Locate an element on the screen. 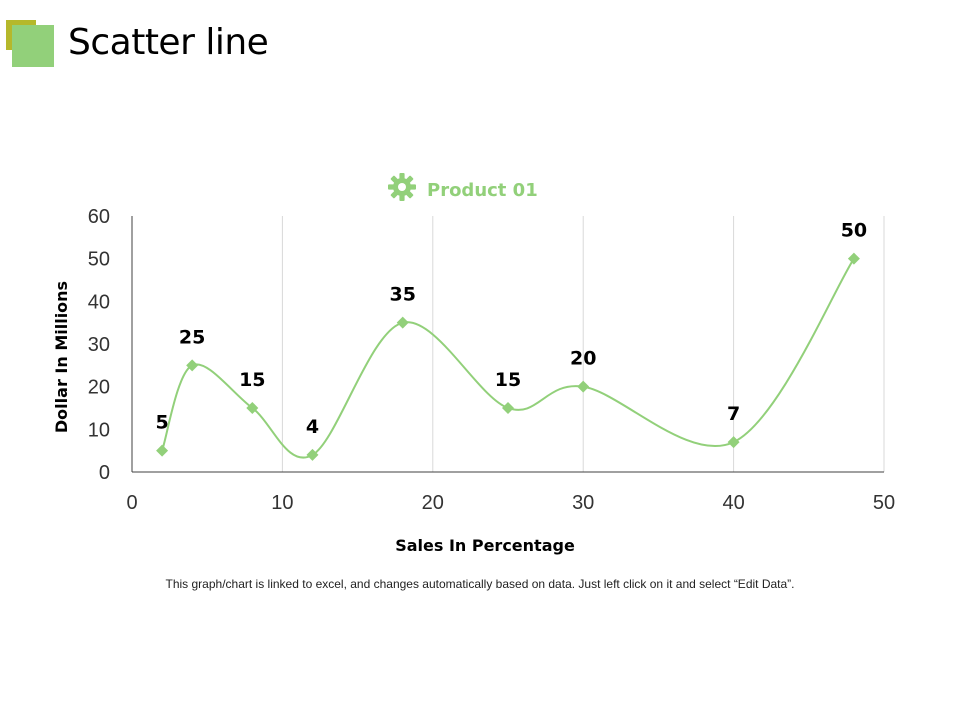  title-accent-square is located at coordinates (33, 46).